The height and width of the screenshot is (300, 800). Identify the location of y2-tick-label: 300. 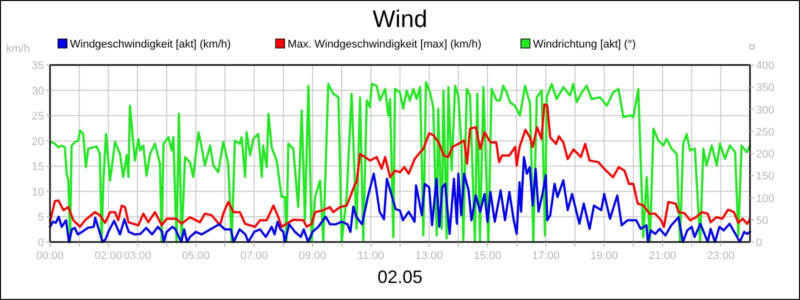
(765, 110).